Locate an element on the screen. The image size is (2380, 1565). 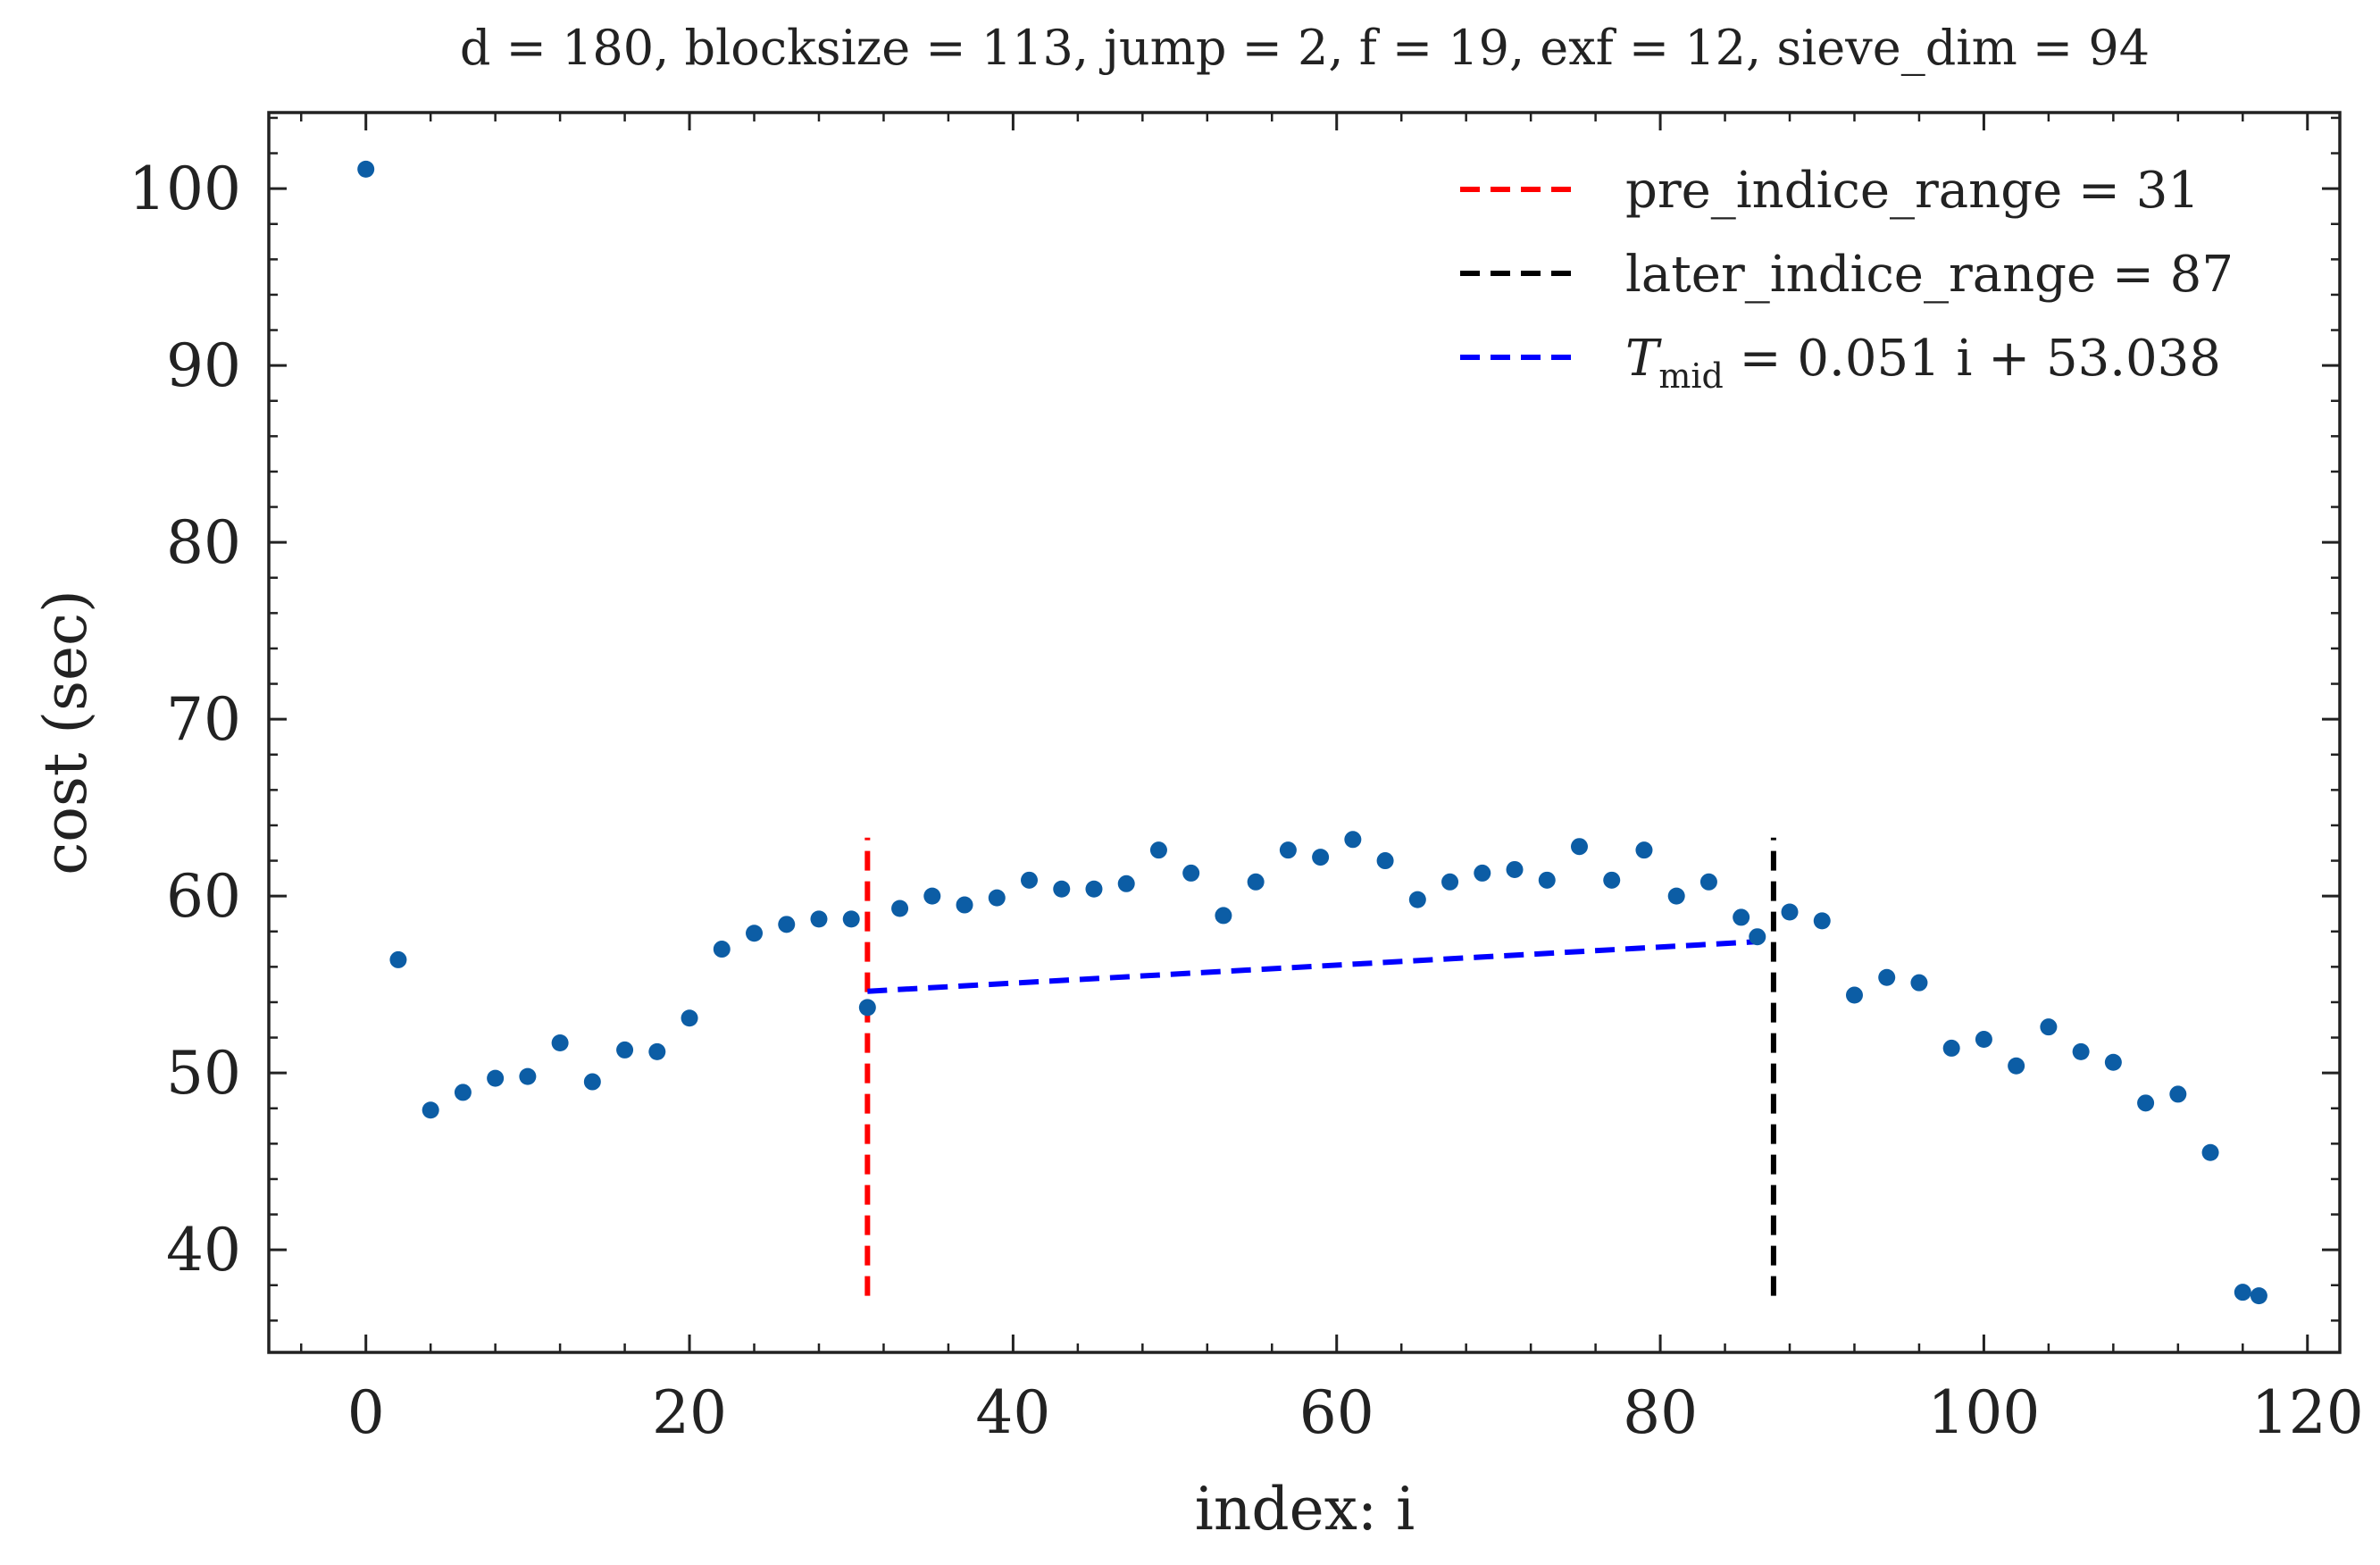
x-tick-label: 80 is located at coordinates (1660, 1412).